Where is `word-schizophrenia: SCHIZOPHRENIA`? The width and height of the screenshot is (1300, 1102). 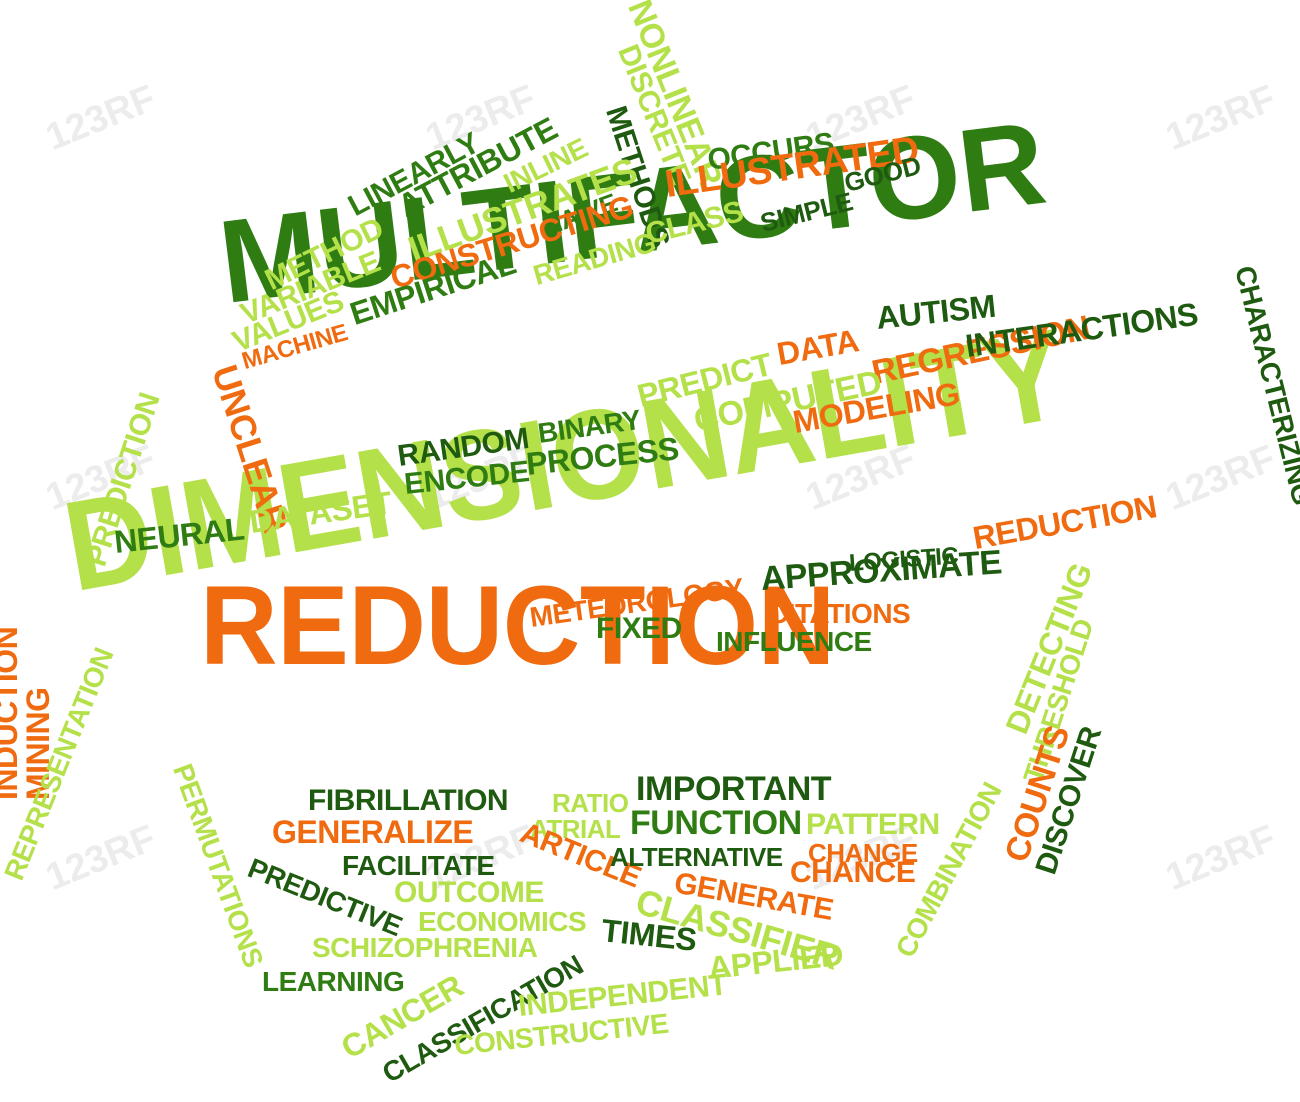
word-schizophrenia: SCHIZOPHRENIA is located at coordinates (425, 947).